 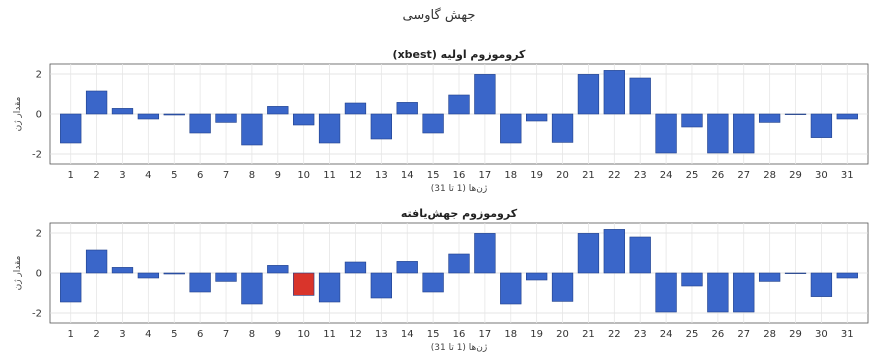 I want to click on x-tick-label: 14, so click(x=407, y=334).